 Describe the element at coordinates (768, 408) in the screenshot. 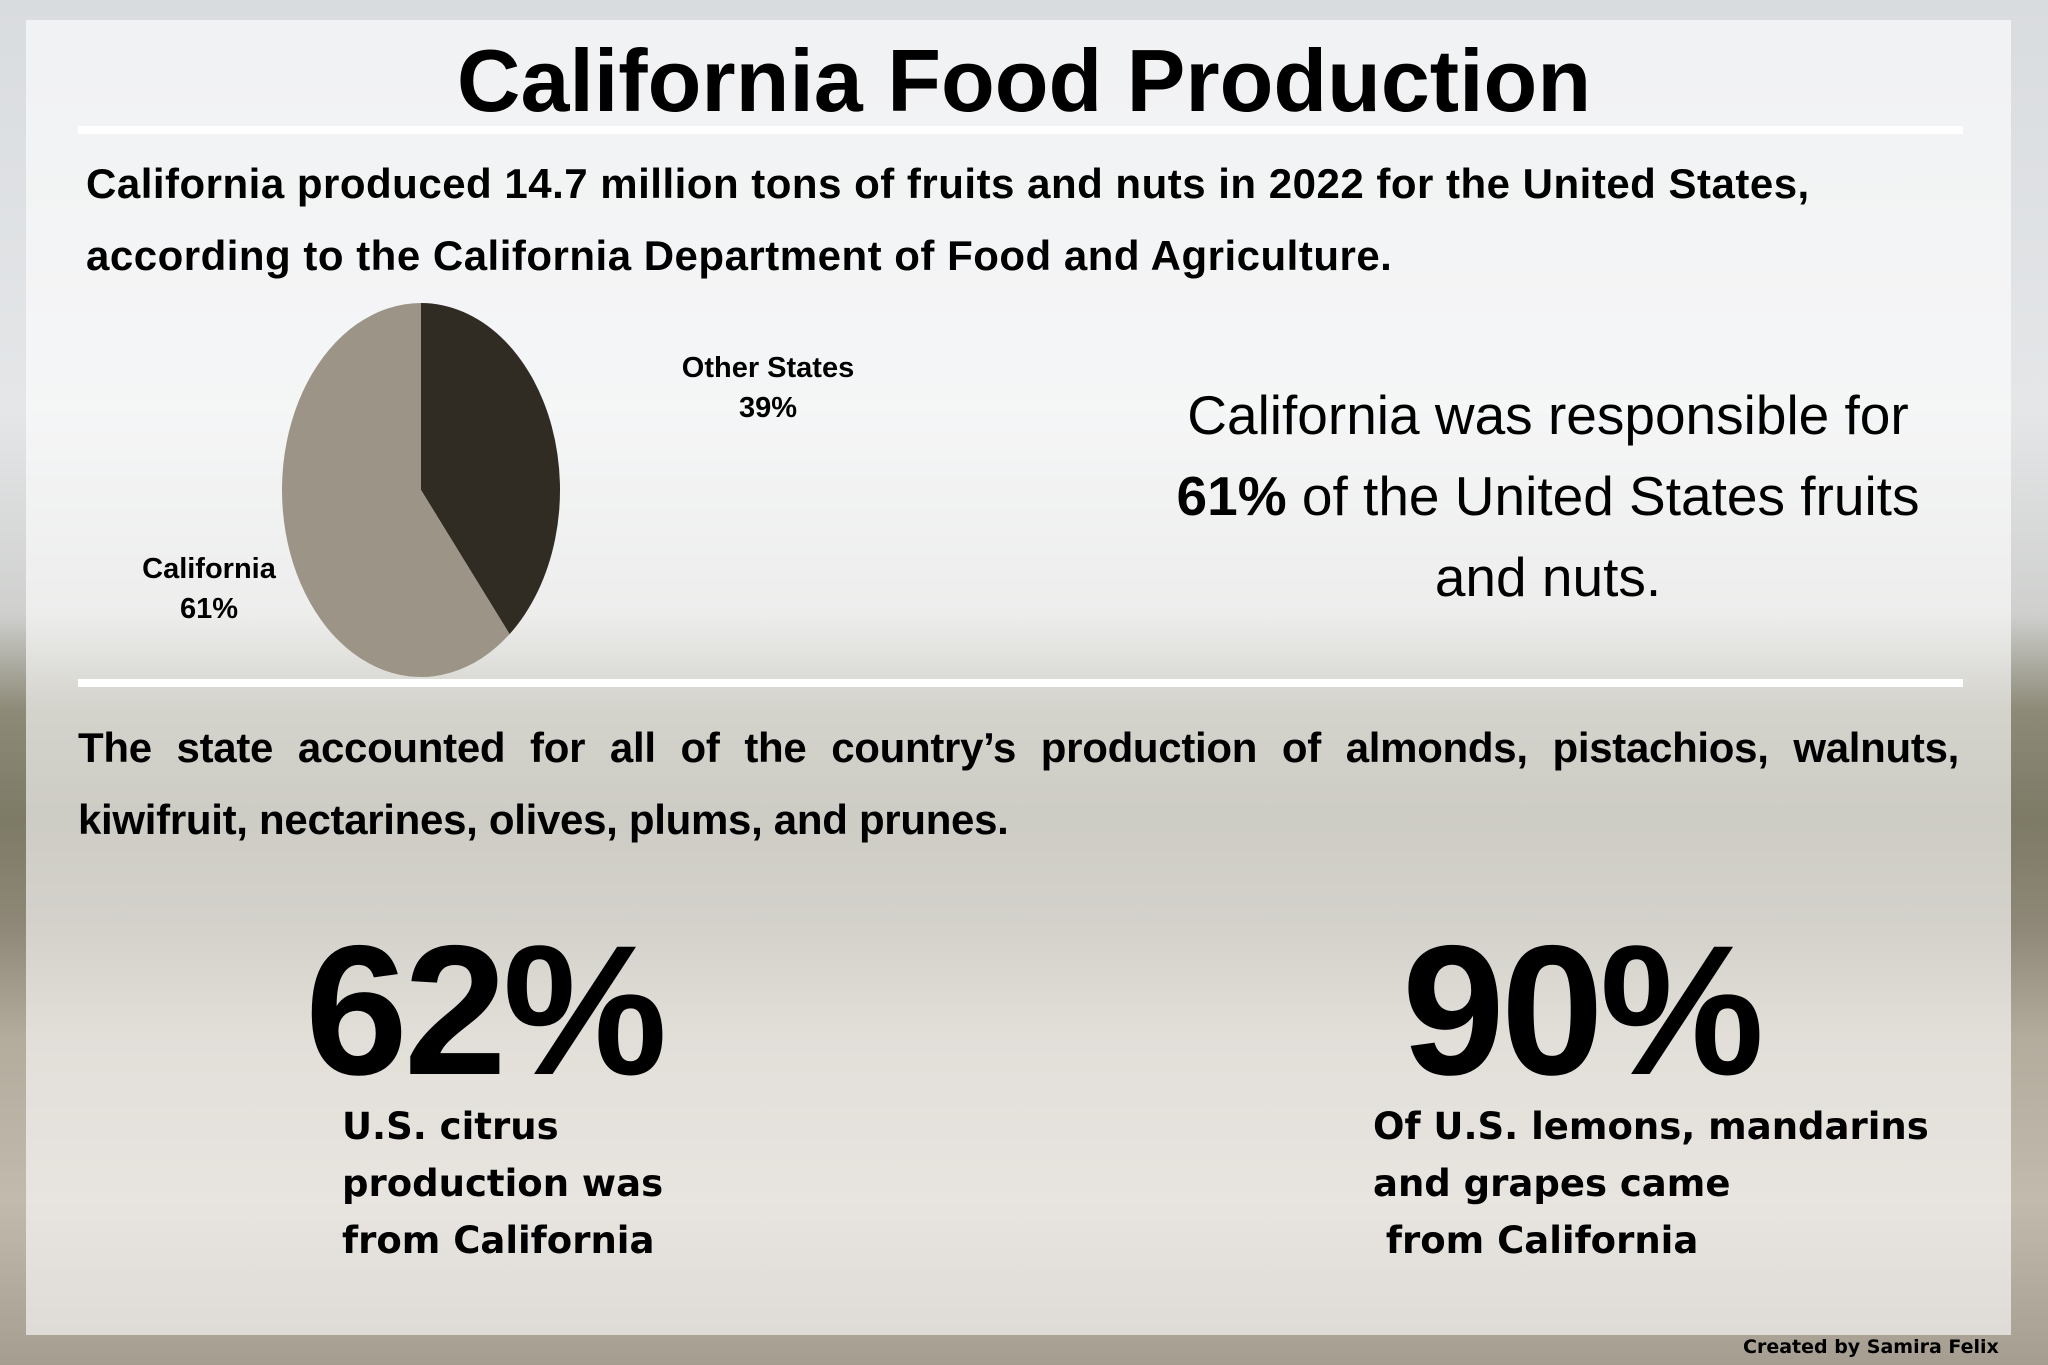

I see `pie-label-value: 39%` at that location.